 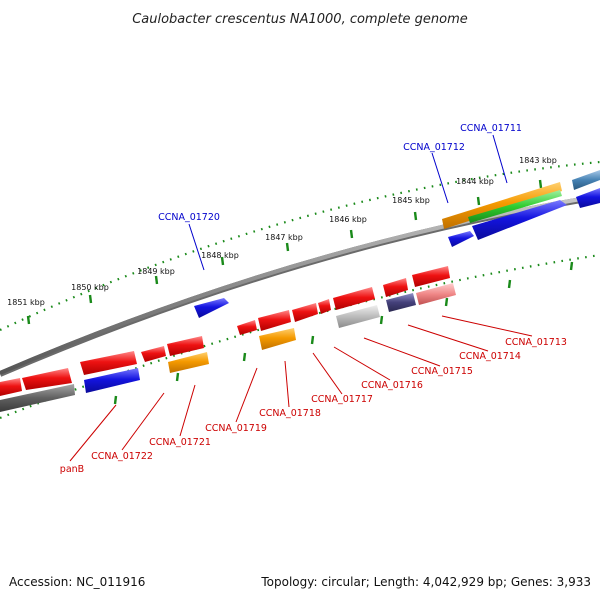 I want to click on gene-label-CCNA_01715: CCNA_01715, so click(x=442, y=371).